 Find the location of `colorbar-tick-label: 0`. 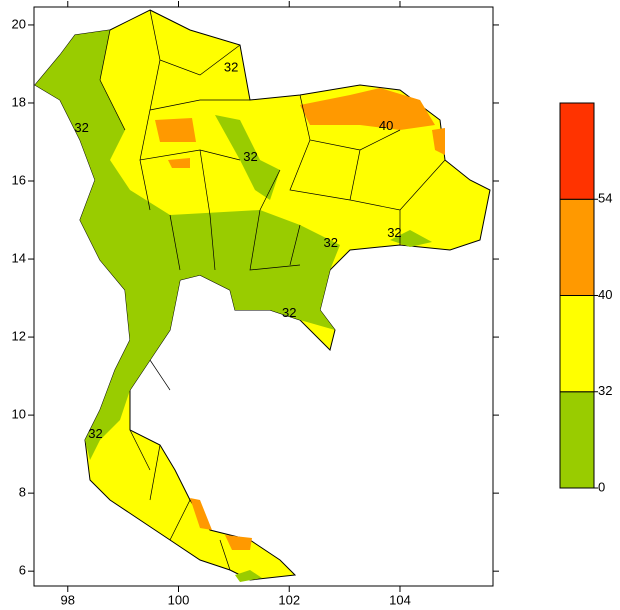

colorbar-tick-label: 0 is located at coordinates (601, 486).